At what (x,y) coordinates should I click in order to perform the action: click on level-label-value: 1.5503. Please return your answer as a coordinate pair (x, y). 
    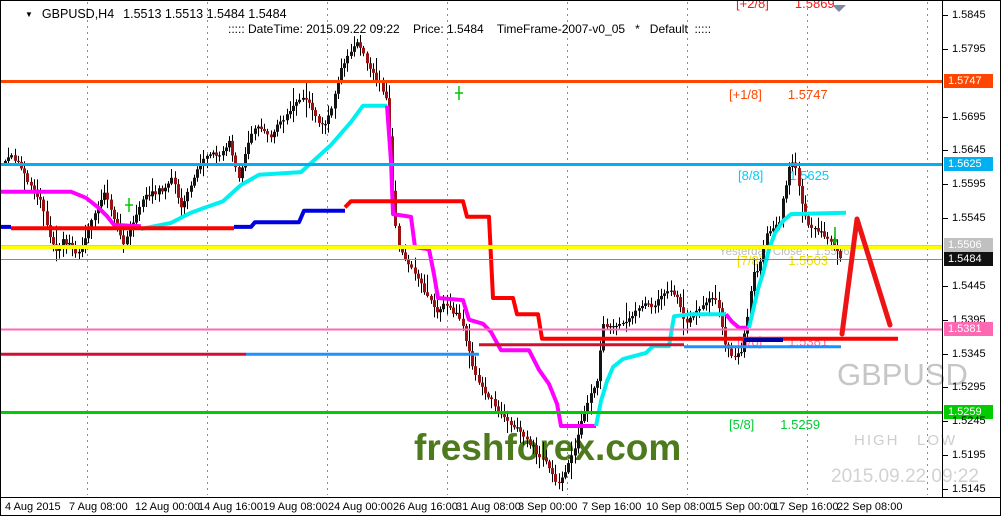
    Looking at the image, I should click on (808, 260).